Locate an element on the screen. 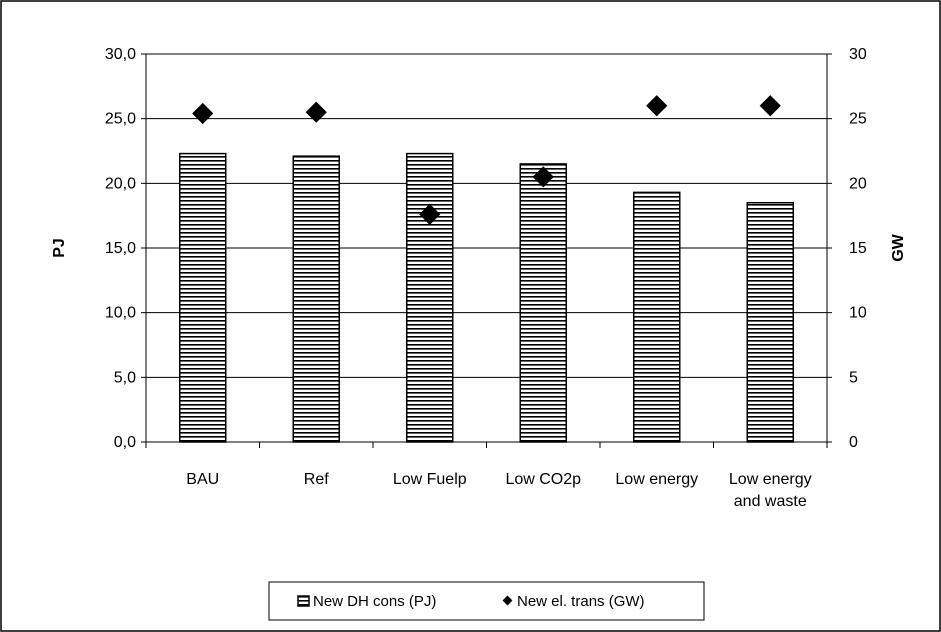 The width and height of the screenshot is (941, 632). y2-tick-label: 10 is located at coordinates (858, 313).